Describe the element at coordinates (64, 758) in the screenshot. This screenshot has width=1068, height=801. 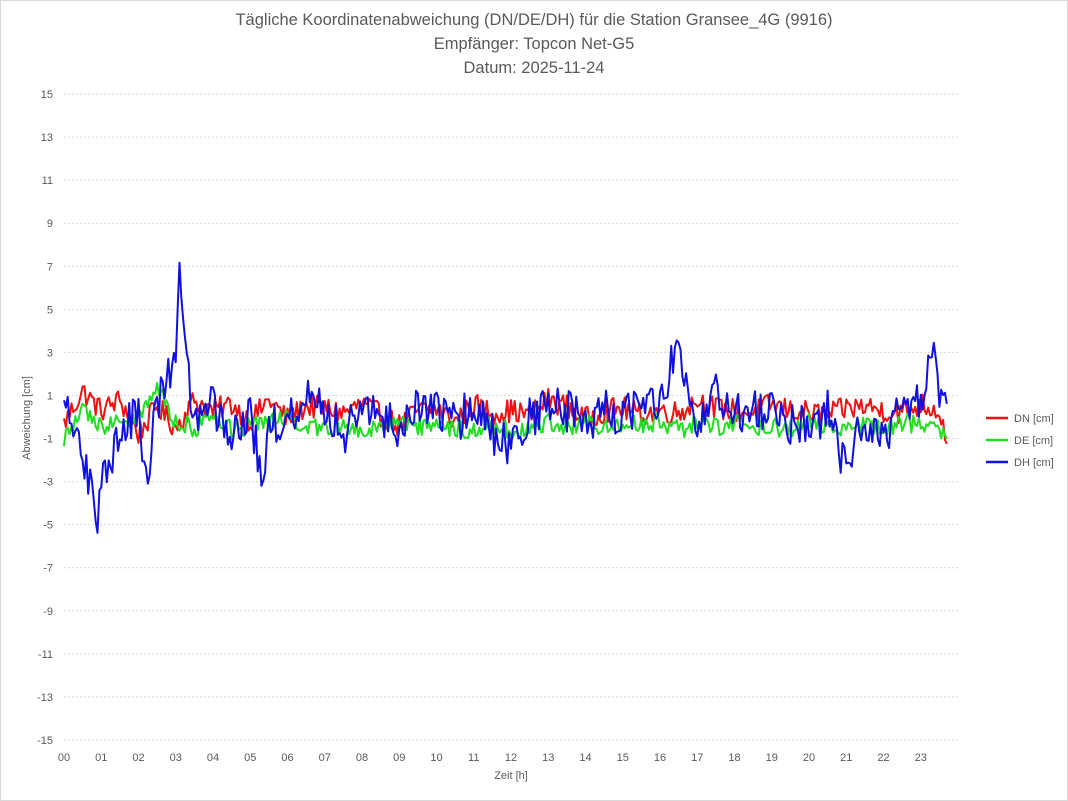
I see `x-tick-label: 00` at that location.